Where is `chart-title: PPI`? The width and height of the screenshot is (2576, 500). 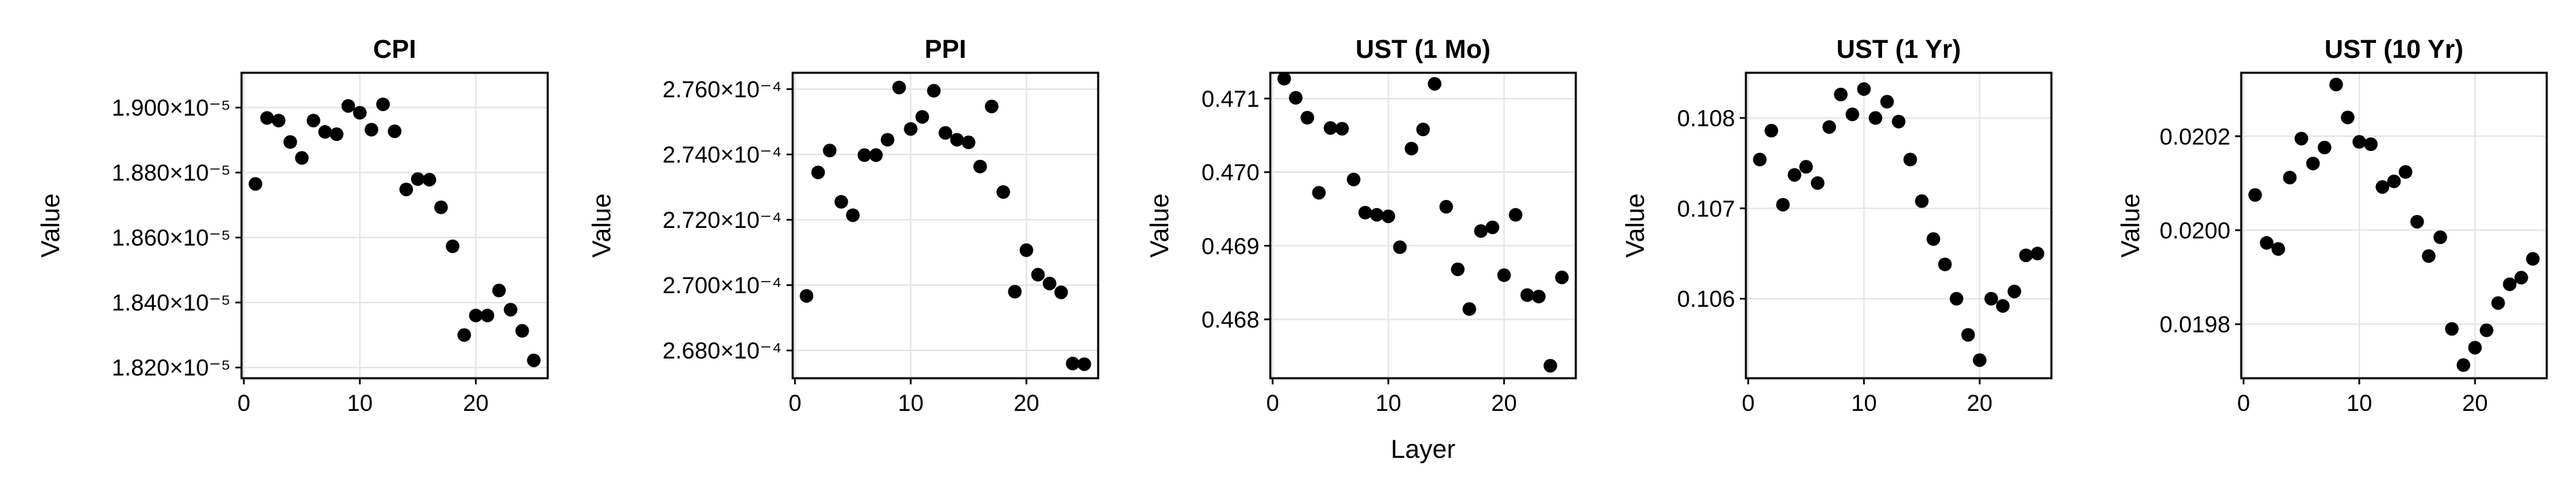
chart-title: PPI is located at coordinates (946, 49).